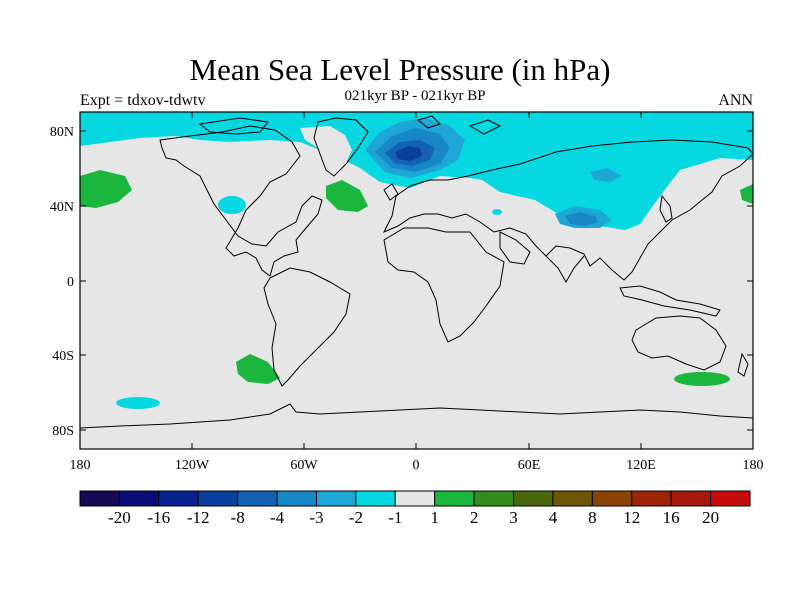  What do you see at coordinates (710, 517) in the screenshot?
I see `colorbar-label: 20` at bounding box center [710, 517].